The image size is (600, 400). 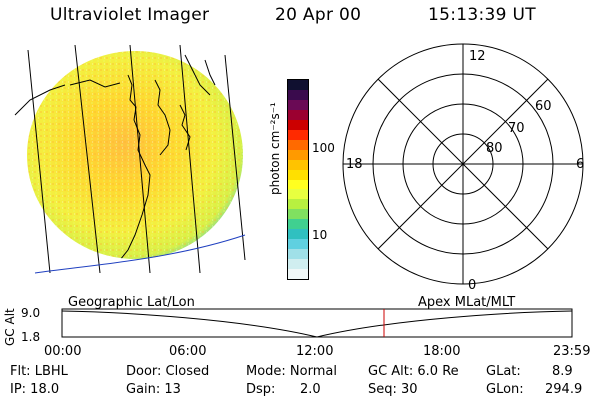 I want to click on colorbar-tick-10: 10, so click(x=320, y=235).